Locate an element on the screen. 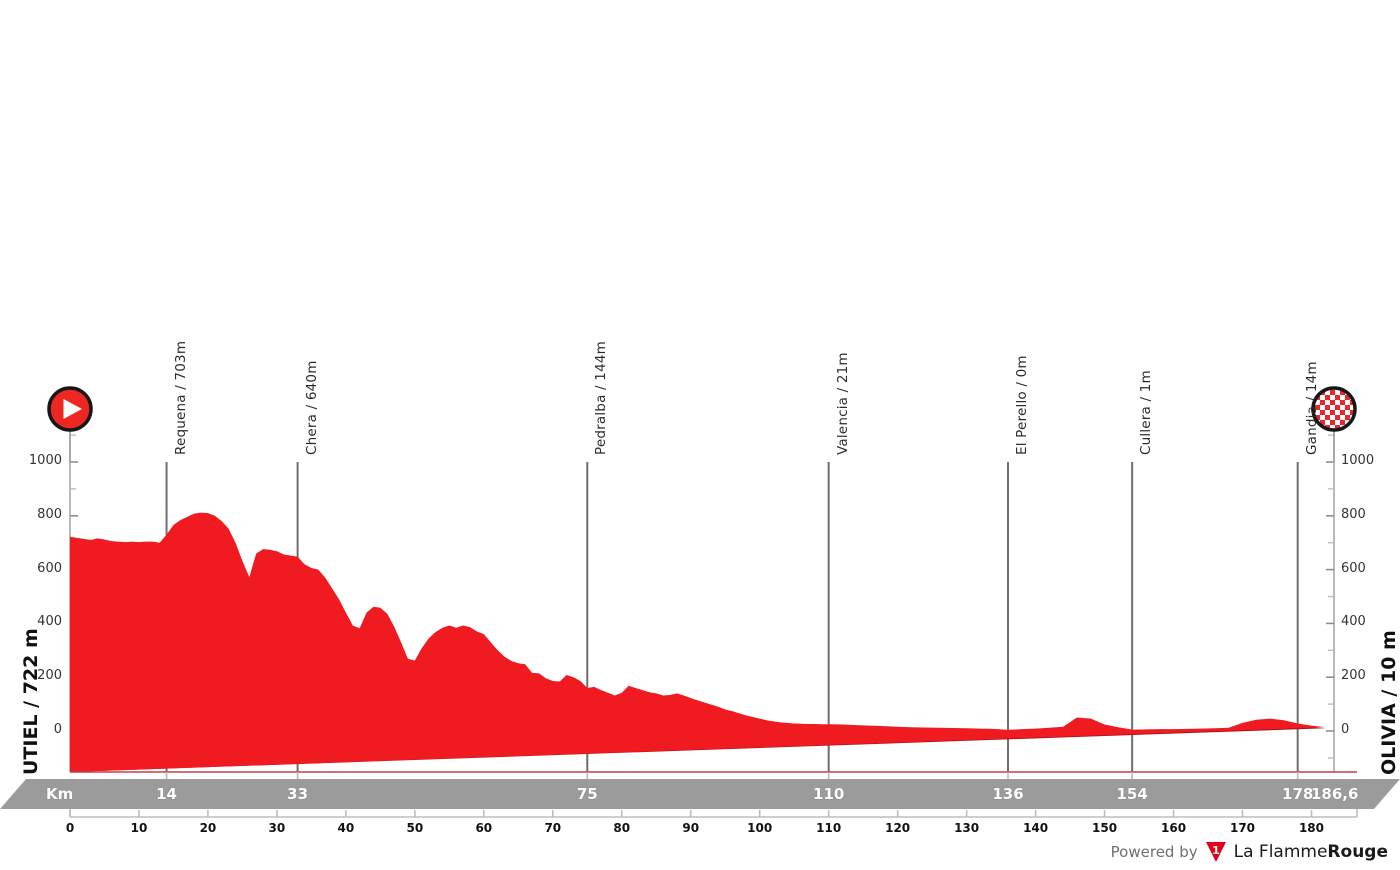  y-tick-right-400: 400 is located at coordinates (1353, 622).